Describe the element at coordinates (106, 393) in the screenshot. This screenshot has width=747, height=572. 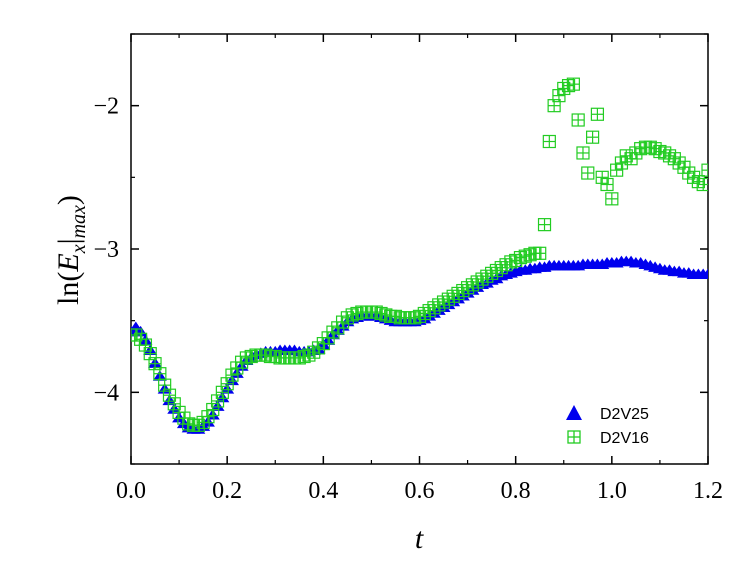
I see `y-tick-label: −4` at that location.